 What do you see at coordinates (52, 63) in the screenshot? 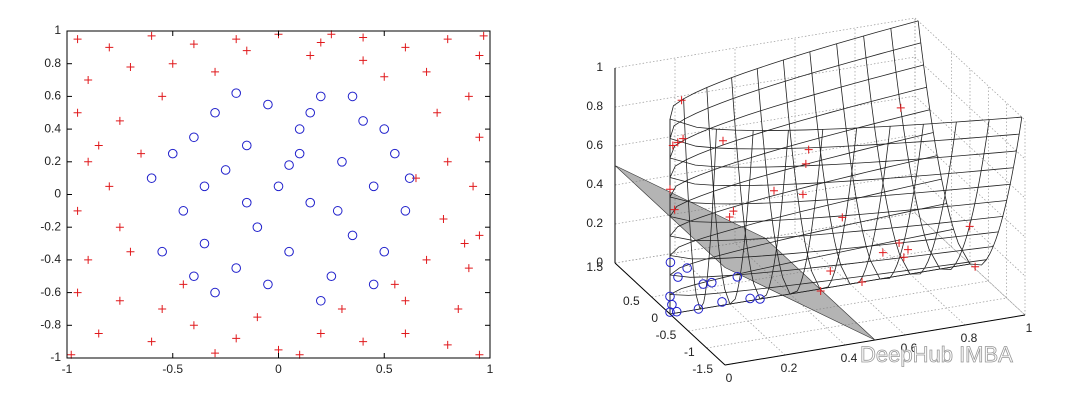
I see `y-tick-label: 0.8` at bounding box center [52, 63].